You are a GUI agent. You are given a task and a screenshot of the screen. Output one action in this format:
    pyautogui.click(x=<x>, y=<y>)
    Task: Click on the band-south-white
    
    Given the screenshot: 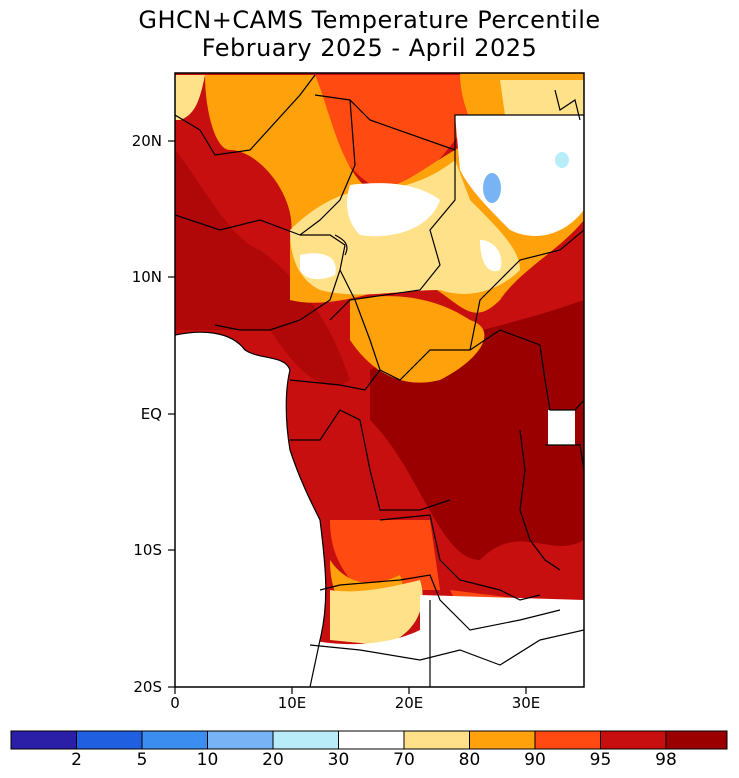 What is the action you would take?
    pyautogui.click(x=447, y=641)
    